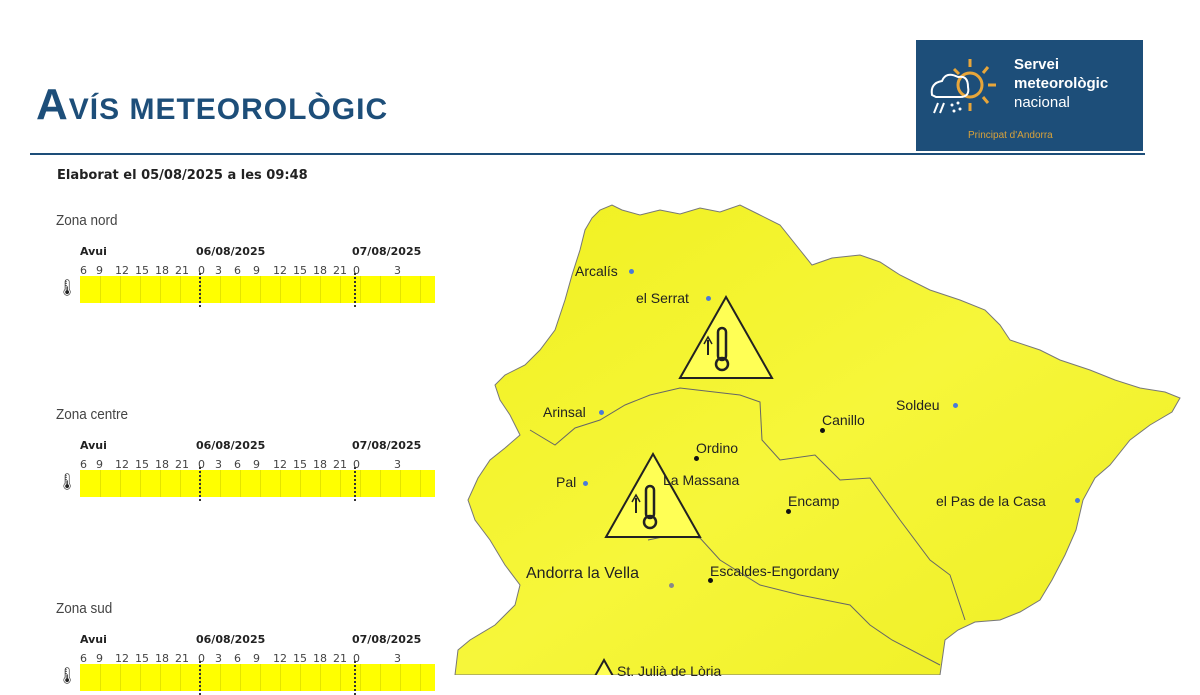 This screenshot has height=695, width=1200. Describe the element at coordinates (587, 154) in the screenshot. I see `divider` at that location.